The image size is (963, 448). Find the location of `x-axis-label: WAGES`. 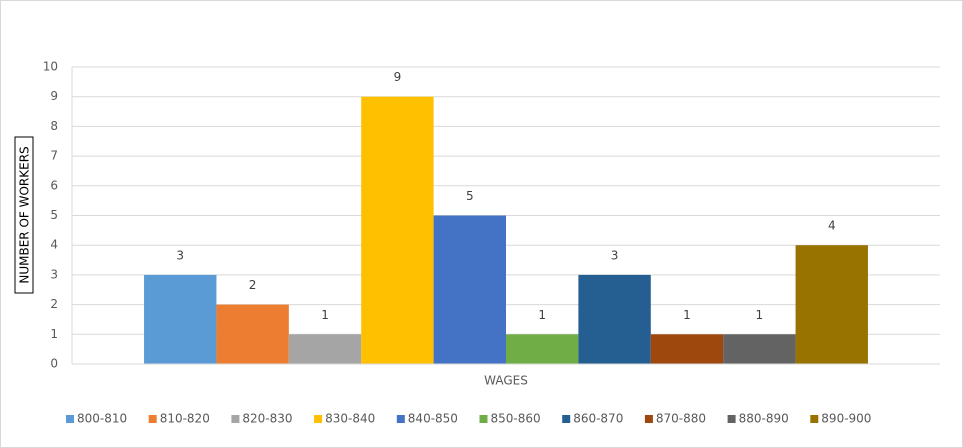

x-axis-label: WAGES is located at coordinates (506, 381).